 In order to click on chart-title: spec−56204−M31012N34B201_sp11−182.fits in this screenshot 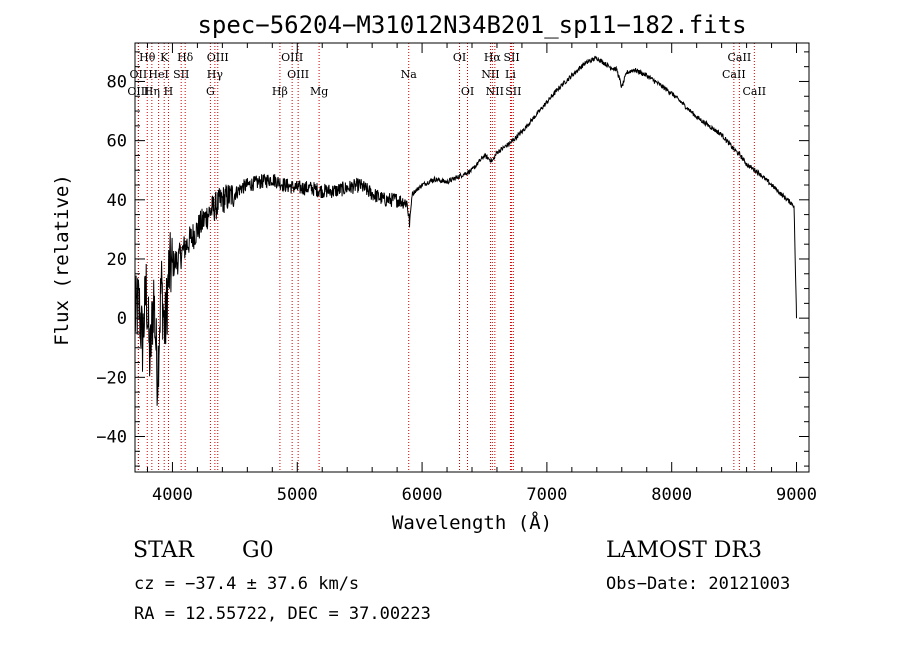, I will do `click(471, 25)`.